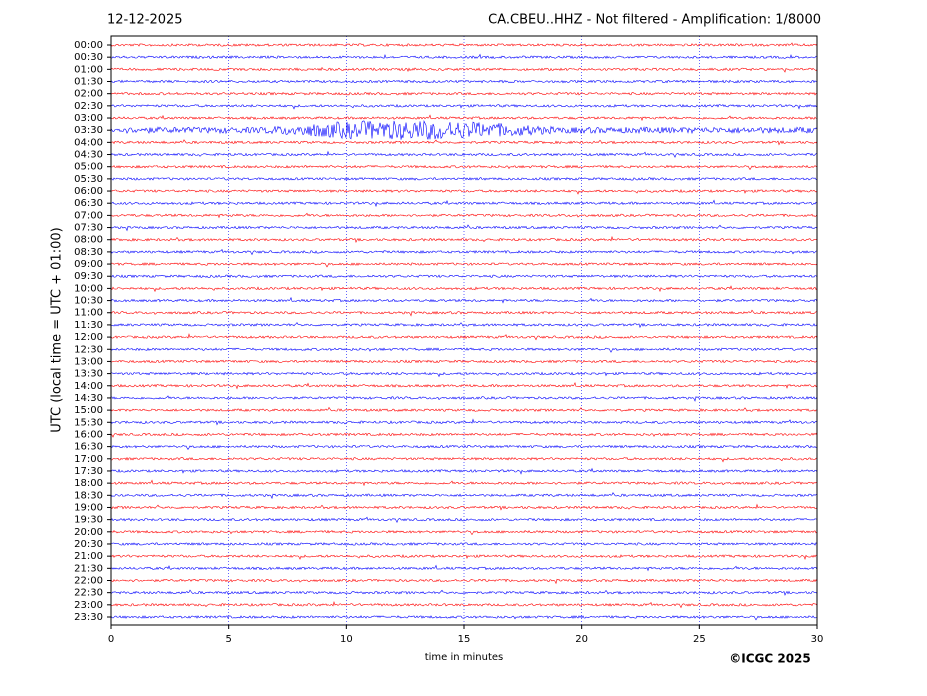 This screenshot has width=927, height=696. Describe the element at coordinates (88, 556) in the screenshot. I see `y-tick-label: 21:00` at that location.